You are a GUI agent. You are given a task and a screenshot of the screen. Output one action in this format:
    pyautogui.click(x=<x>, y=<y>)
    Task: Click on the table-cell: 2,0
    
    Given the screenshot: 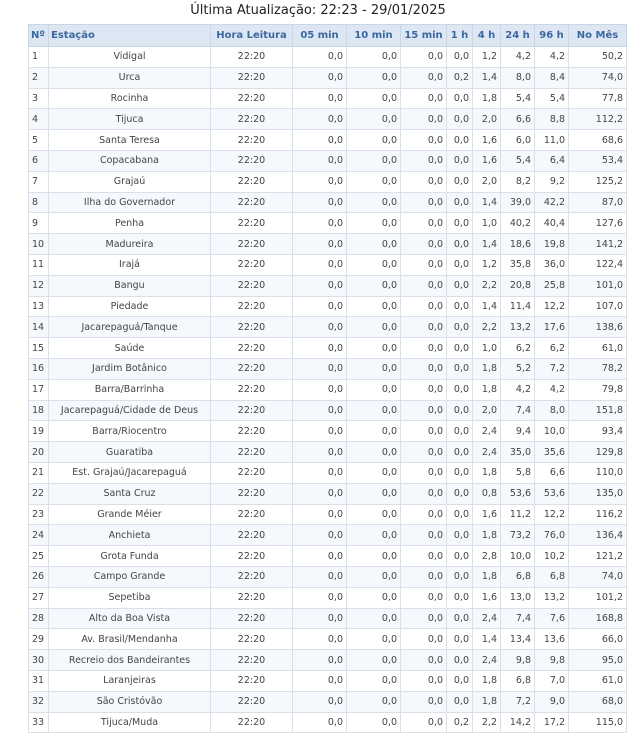 What is the action you would take?
    pyautogui.click(x=486, y=181)
    